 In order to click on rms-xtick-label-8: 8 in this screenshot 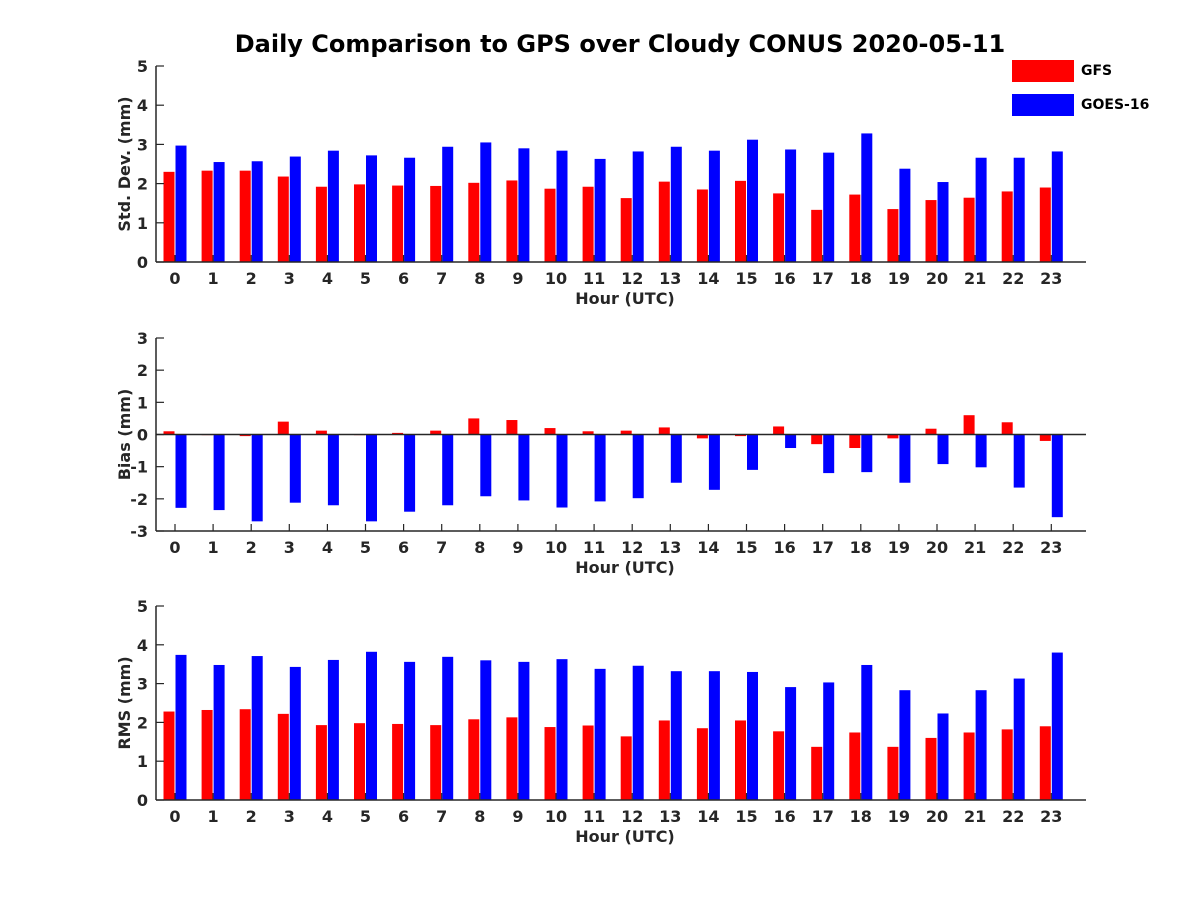, I will do `click(479, 816)`.